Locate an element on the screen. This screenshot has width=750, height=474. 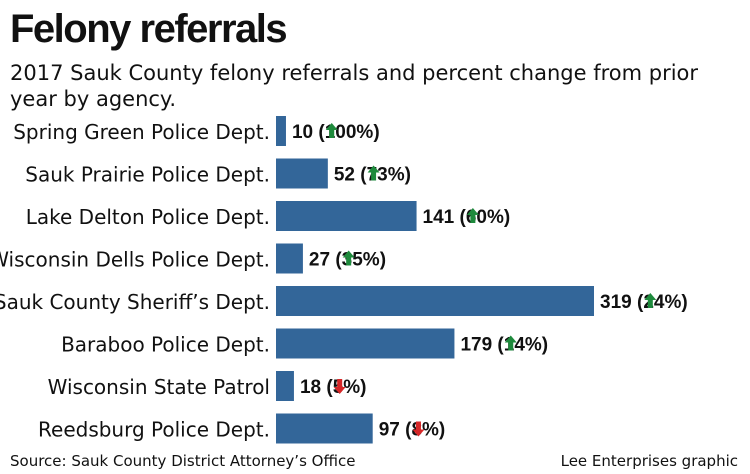
category-label: Baraboo Police Dept. is located at coordinates (165, 345).